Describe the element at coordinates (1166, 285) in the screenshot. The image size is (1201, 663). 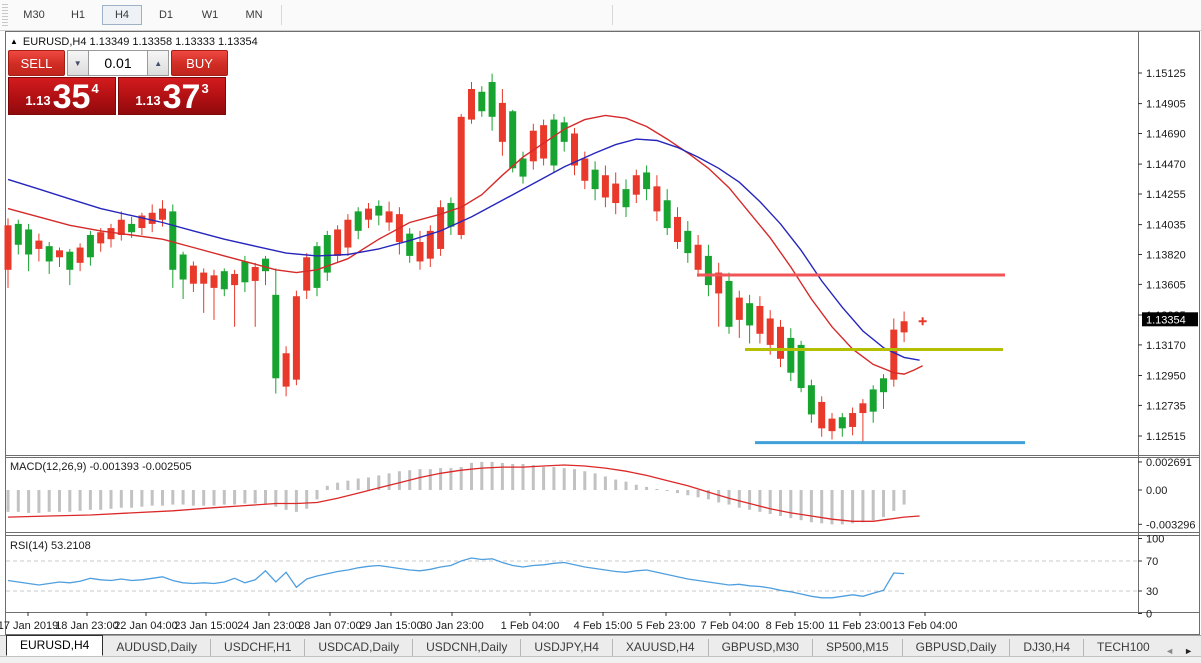
I see `price-axis-label: 1.13605` at that location.